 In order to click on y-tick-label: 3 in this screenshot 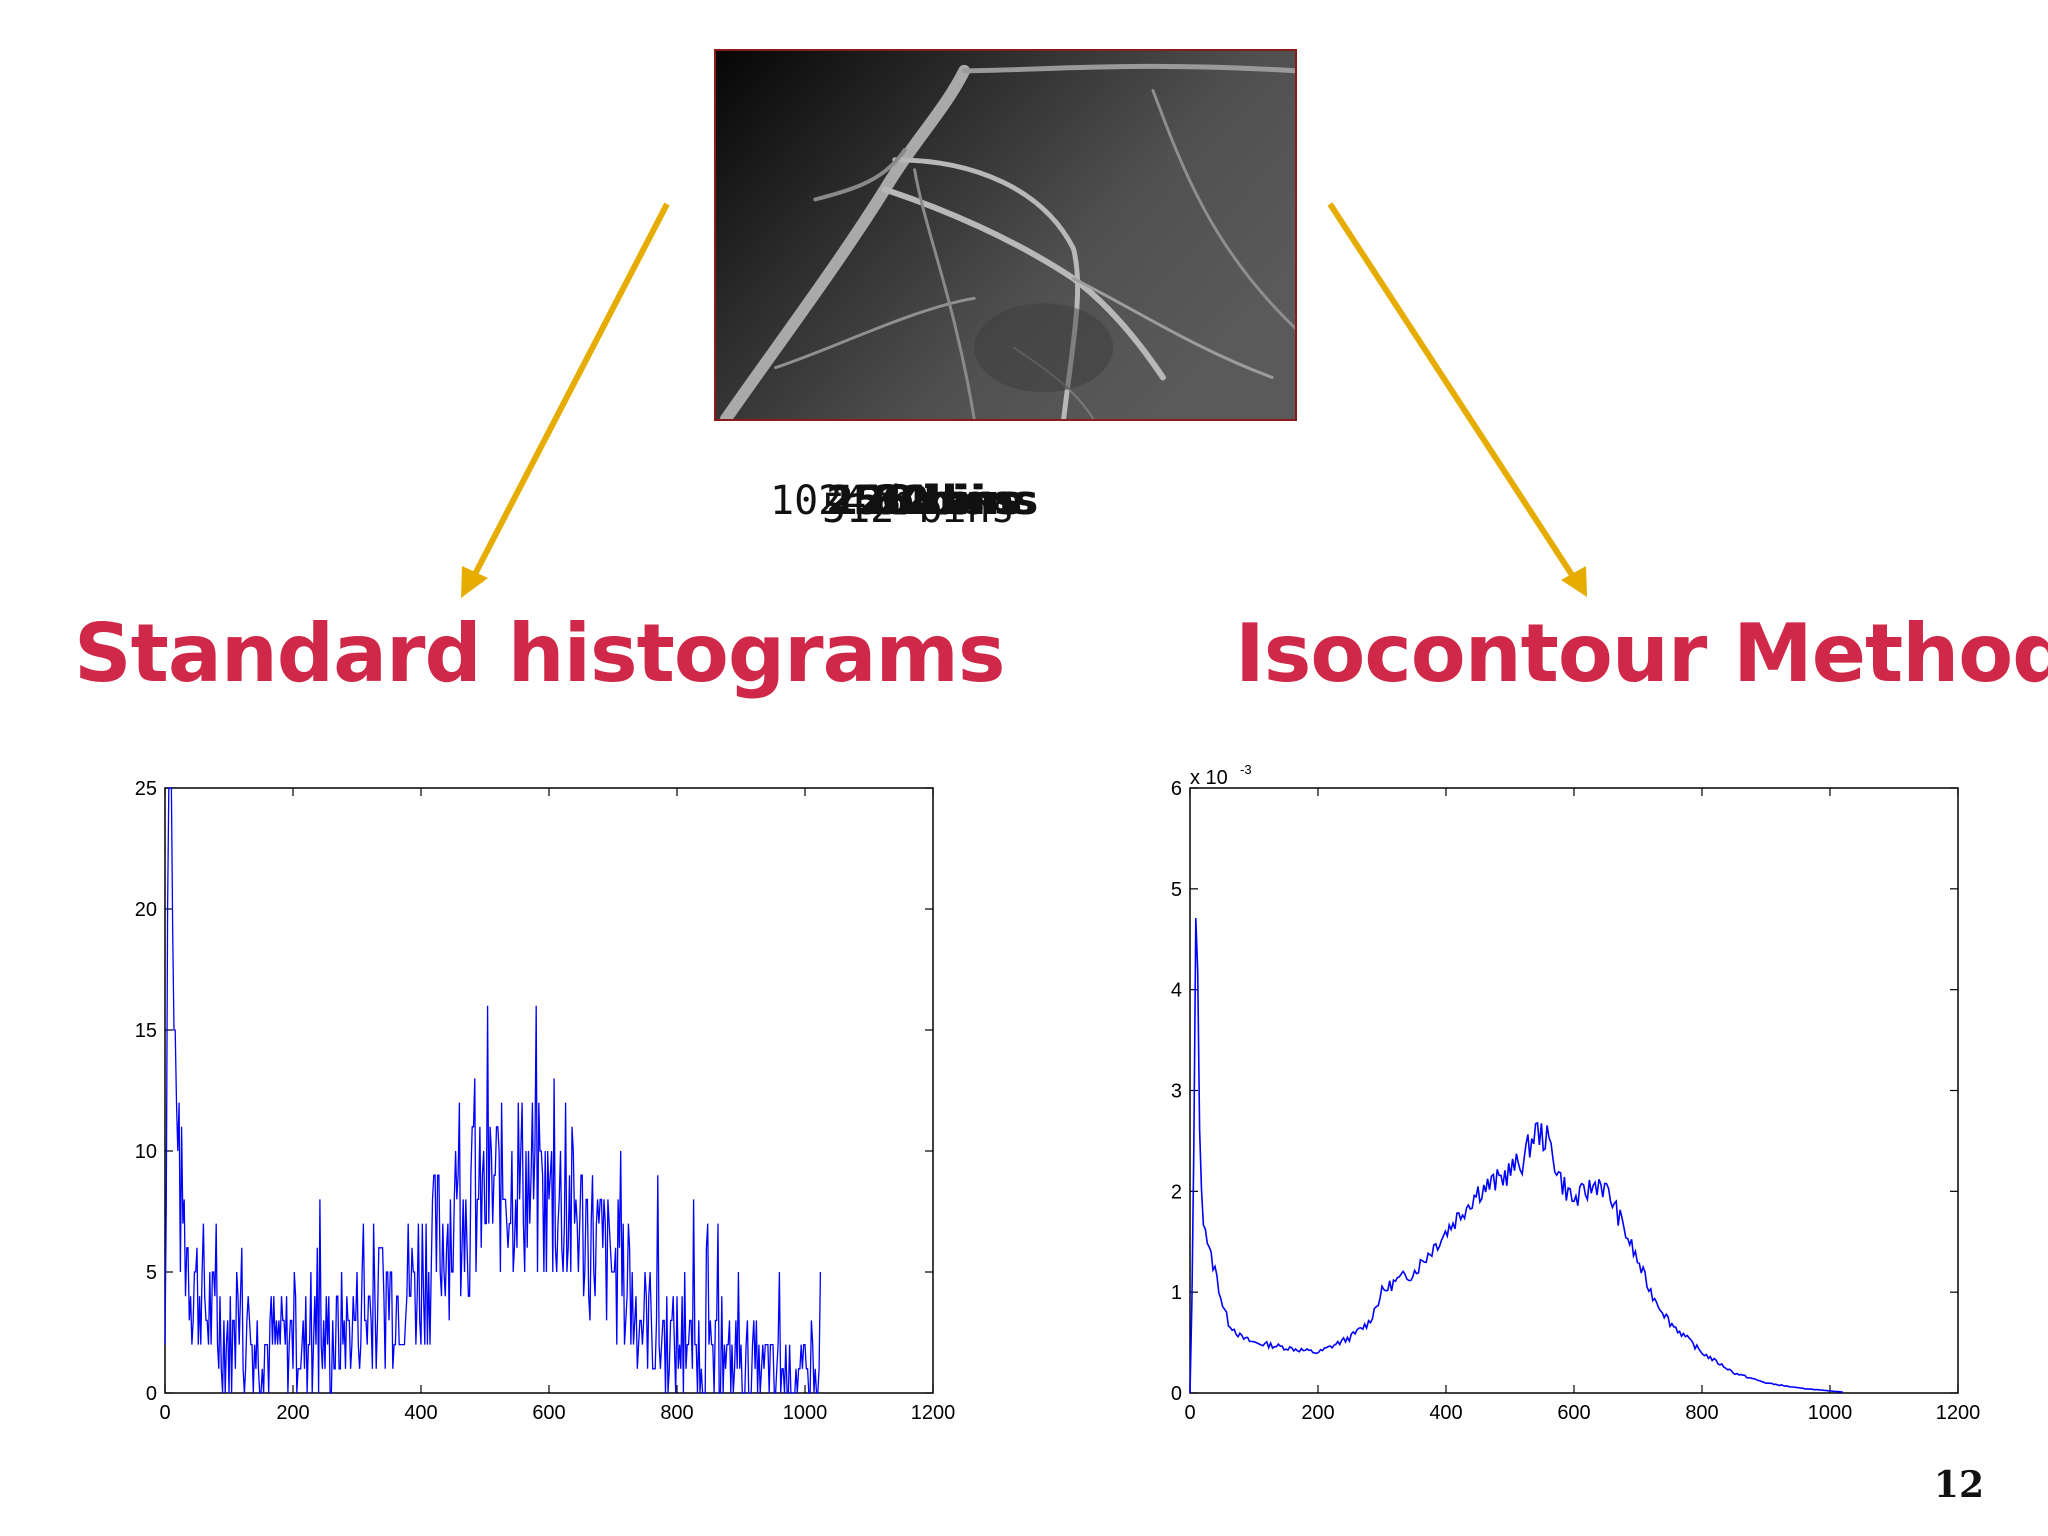, I will do `click(1176, 1092)`.